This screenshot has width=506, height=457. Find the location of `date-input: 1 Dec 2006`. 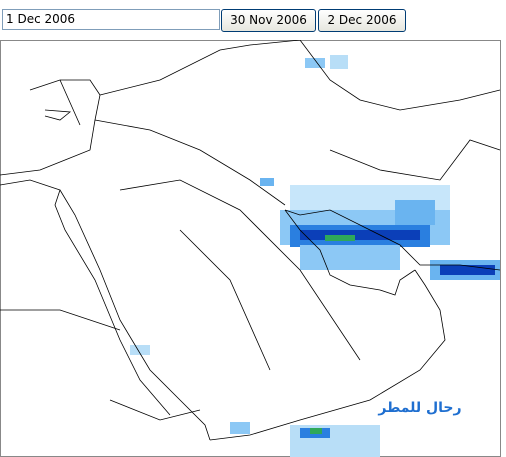

date-input: 1 Dec 2006 is located at coordinates (111, 19).